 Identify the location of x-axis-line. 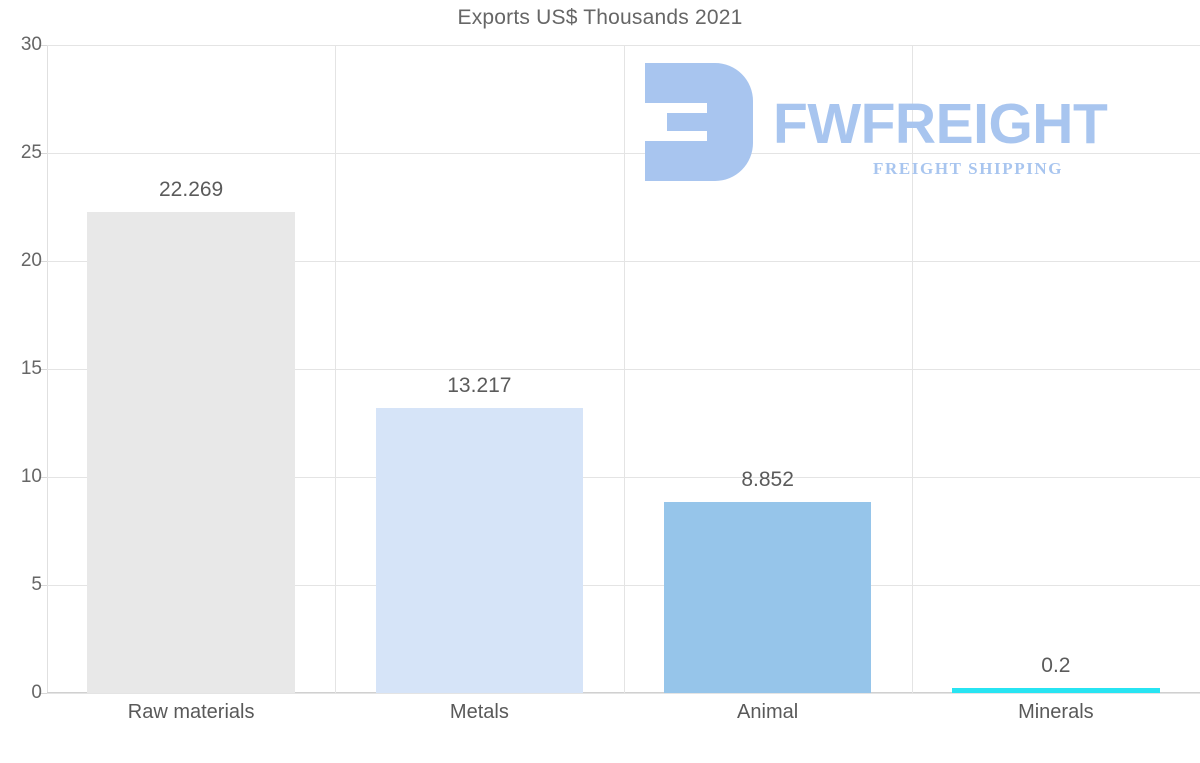
(623, 692).